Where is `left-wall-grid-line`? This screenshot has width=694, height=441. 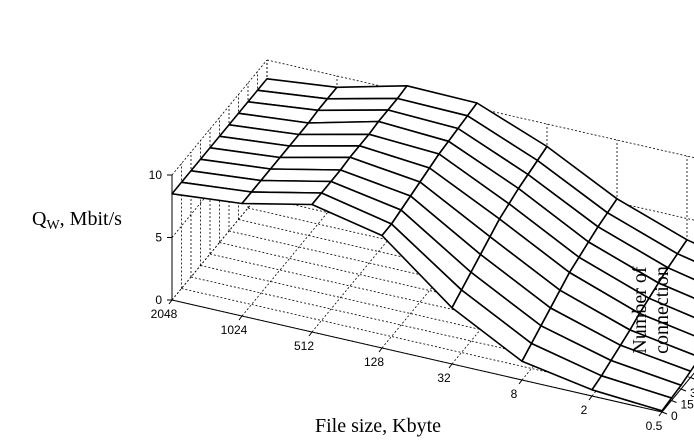
left-wall-grid-line is located at coordinates (219, 117).